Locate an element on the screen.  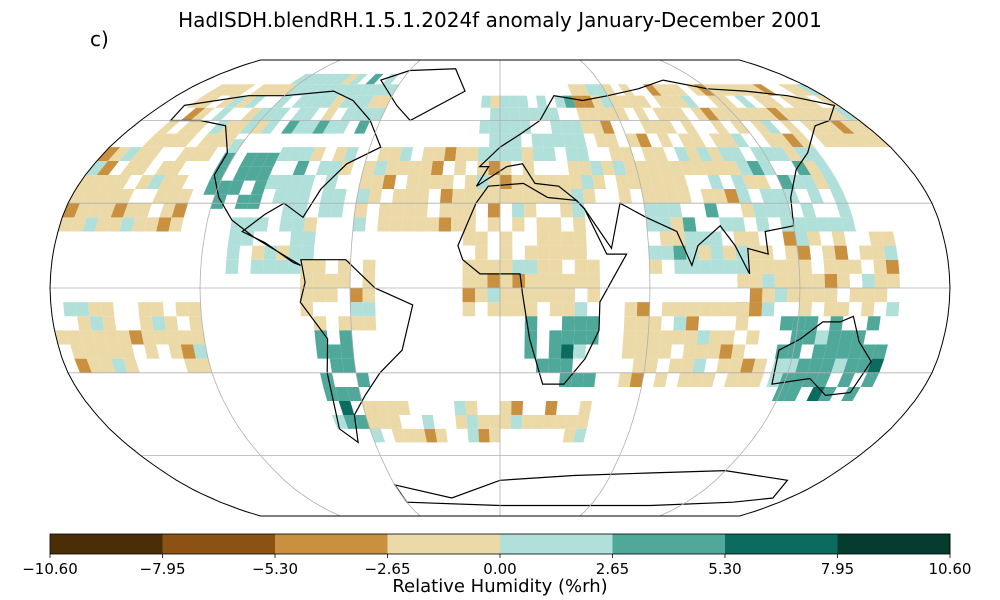
grid-cell-mediterranean is located at coordinates (553, 196).